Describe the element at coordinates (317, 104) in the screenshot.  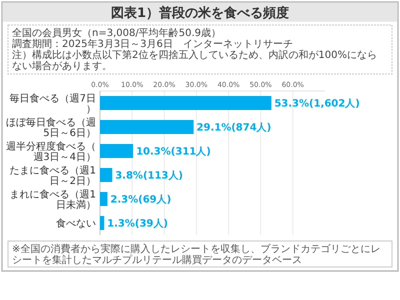
I see `data-label: 53.3%(1,602人)` at that location.